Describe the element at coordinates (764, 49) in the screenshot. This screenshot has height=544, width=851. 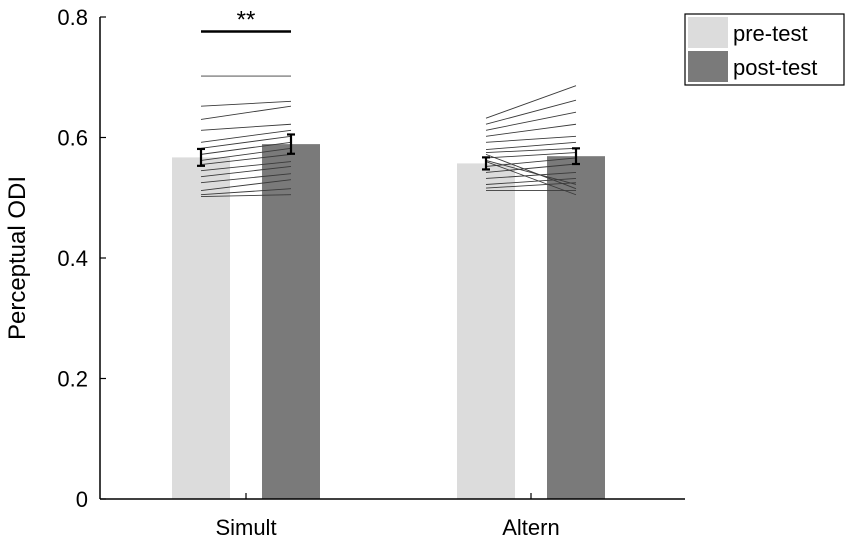
I see `legend: pre-test post-test` at that location.